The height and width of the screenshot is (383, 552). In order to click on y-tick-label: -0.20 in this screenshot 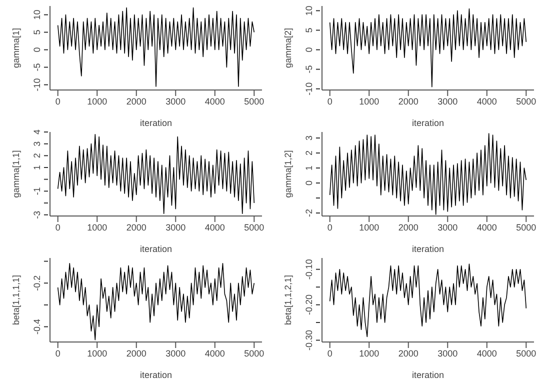, I will do `click(309, 305)`.